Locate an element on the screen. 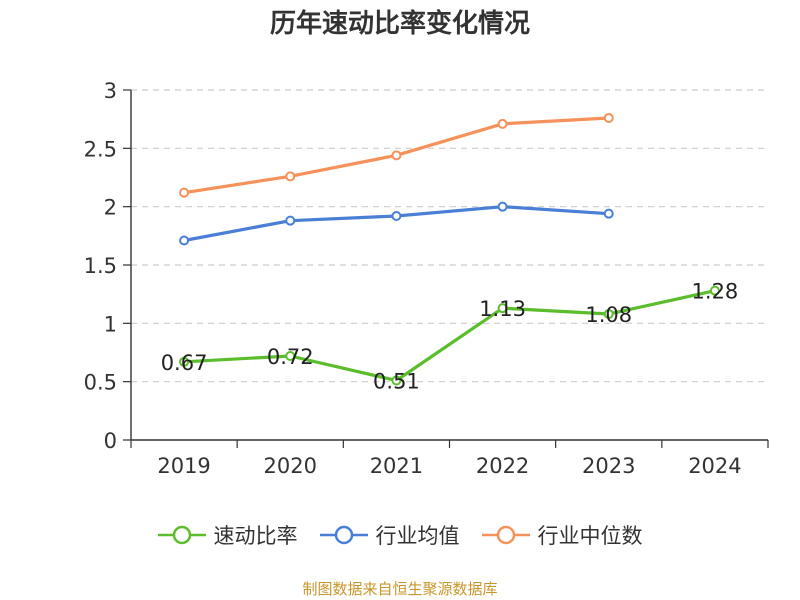 Image resolution: width=800 pixels, height=600 pixels. data-label: 0.67 is located at coordinates (184, 363).